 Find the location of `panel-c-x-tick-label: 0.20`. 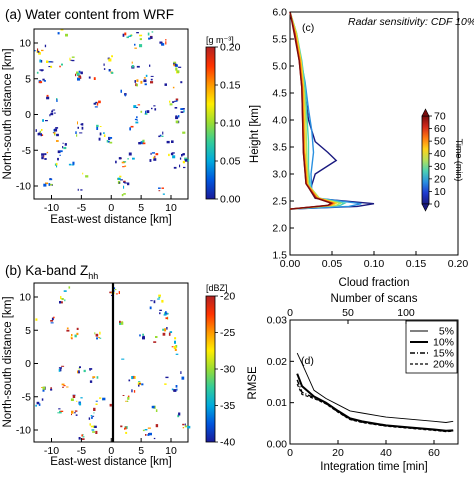

panel-c-x-tick-label: 0.20 is located at coordinates (458, 264).